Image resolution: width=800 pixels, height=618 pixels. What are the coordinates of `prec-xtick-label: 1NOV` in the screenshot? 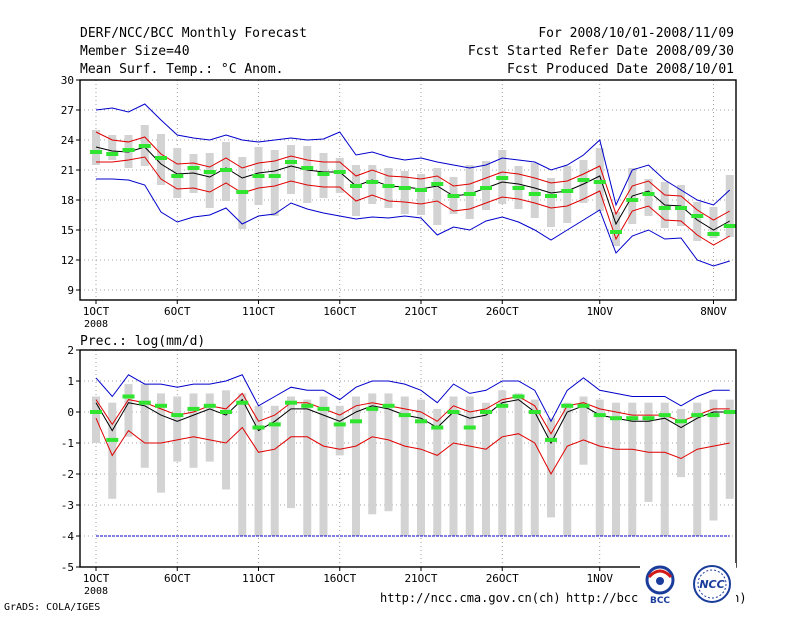 It's located at (600, 578).